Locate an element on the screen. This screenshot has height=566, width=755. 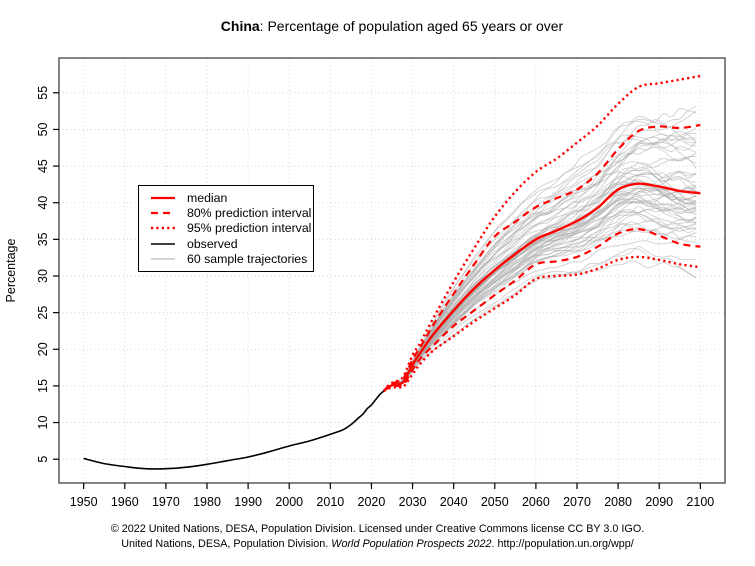
y-tick-label: 45 is located at coordinates (43, 166).